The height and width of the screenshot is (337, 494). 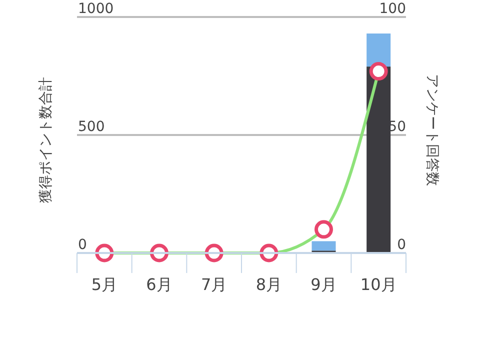 What do you see at coordinates (82, 245) in the screenshot?
I see `y-tick-label: 0` at bounding box center [82, 245].